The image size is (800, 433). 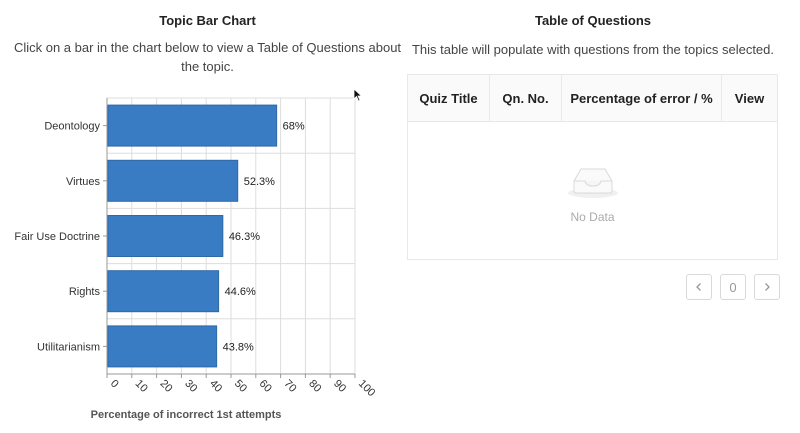 I want to click on x-tick-label: 20, so click(x=165, y=386).